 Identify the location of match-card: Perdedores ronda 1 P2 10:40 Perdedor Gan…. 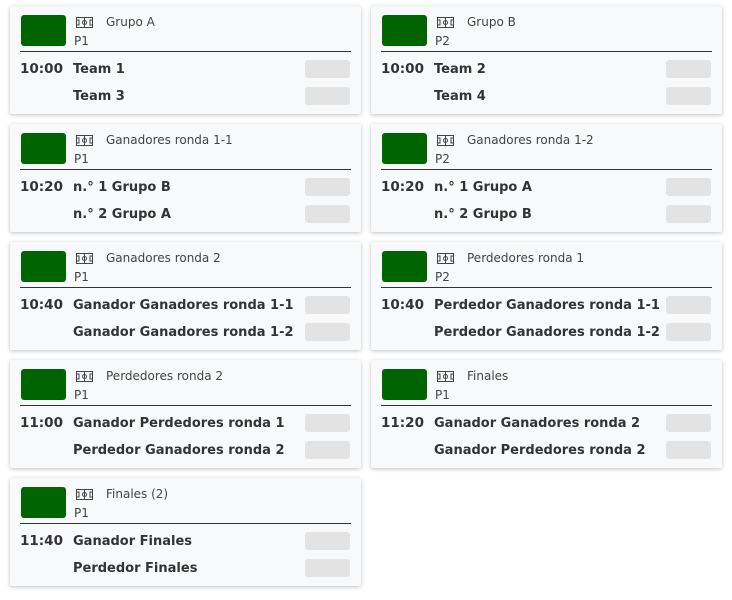
(546, 296).